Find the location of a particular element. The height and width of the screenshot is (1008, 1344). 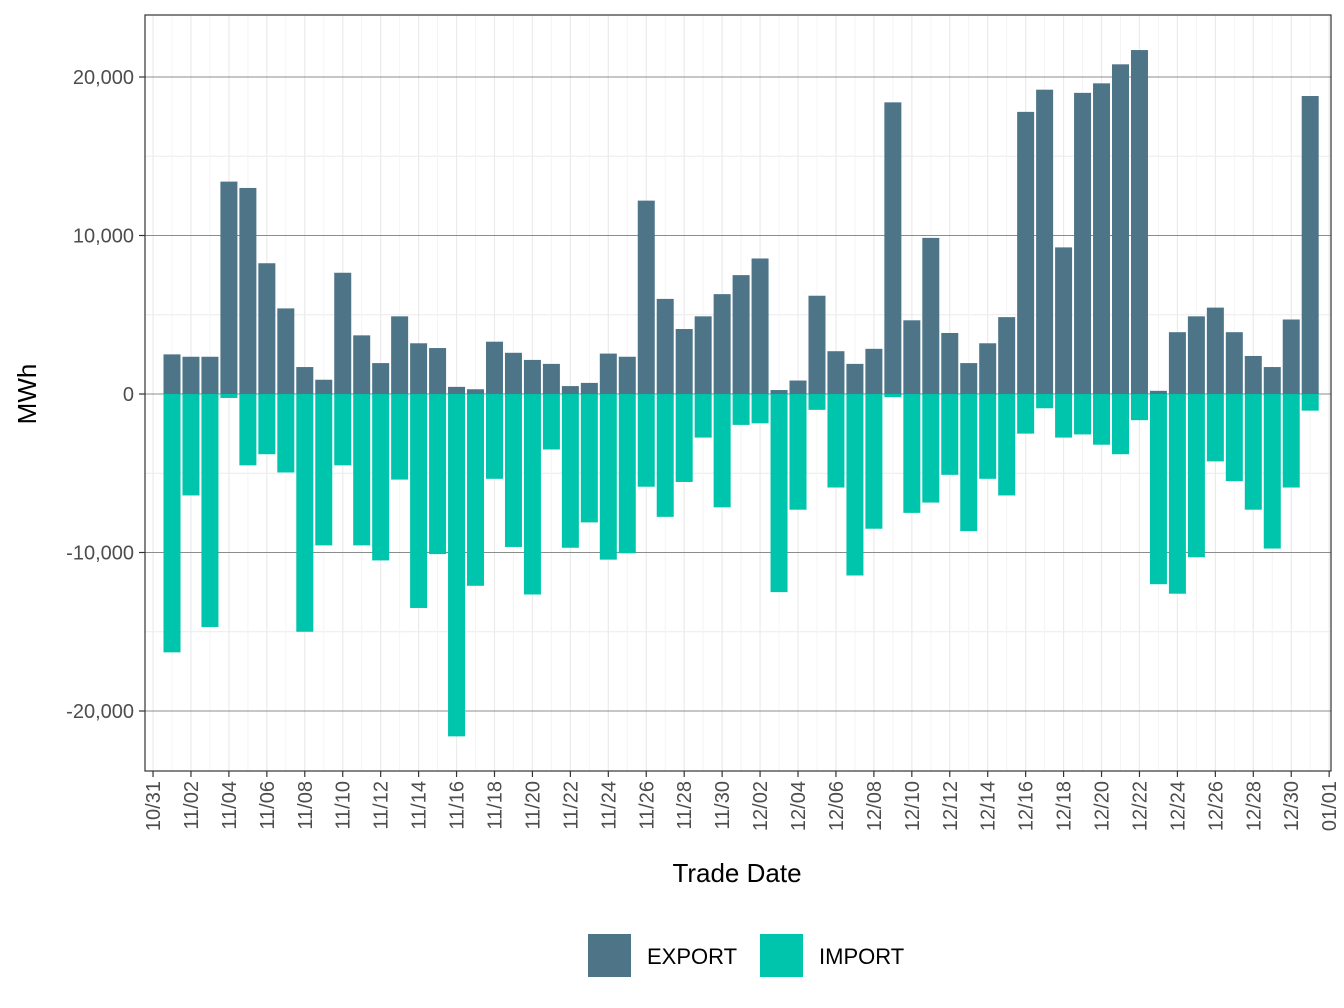

x-tick-label: 12/02 is located at coordinates (761, 806).